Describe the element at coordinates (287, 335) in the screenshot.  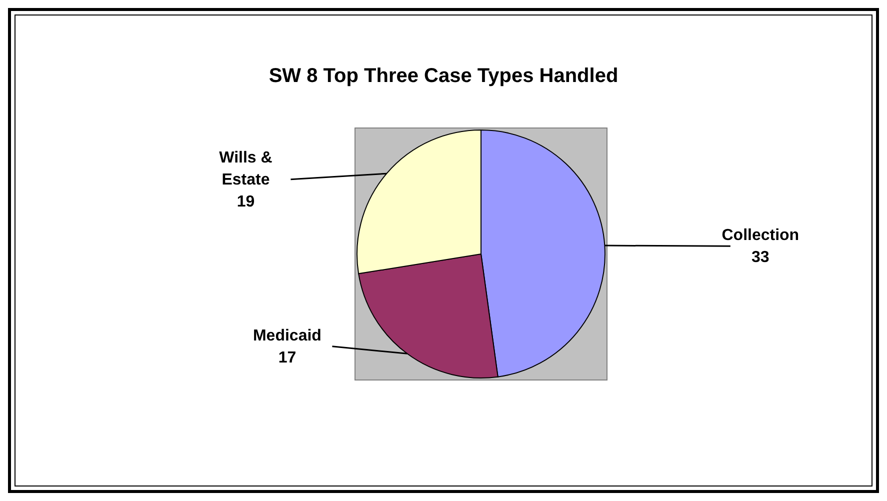
I see `slice-label: Medicaid` at that location.